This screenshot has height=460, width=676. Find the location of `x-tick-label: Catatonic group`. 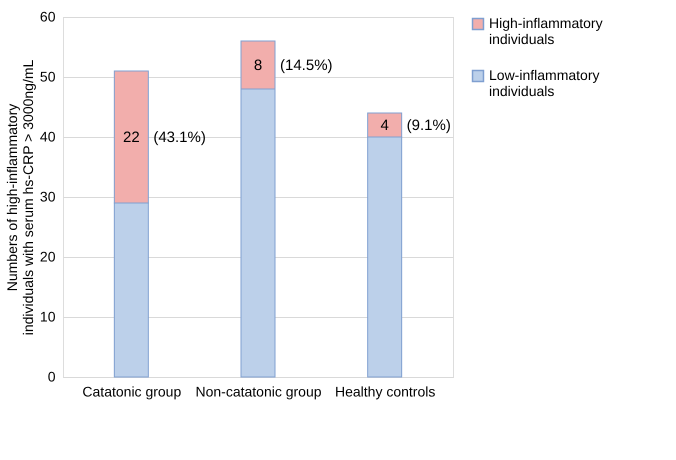

x-tick-label: Catatonic group is located at coordinates (132, 392).